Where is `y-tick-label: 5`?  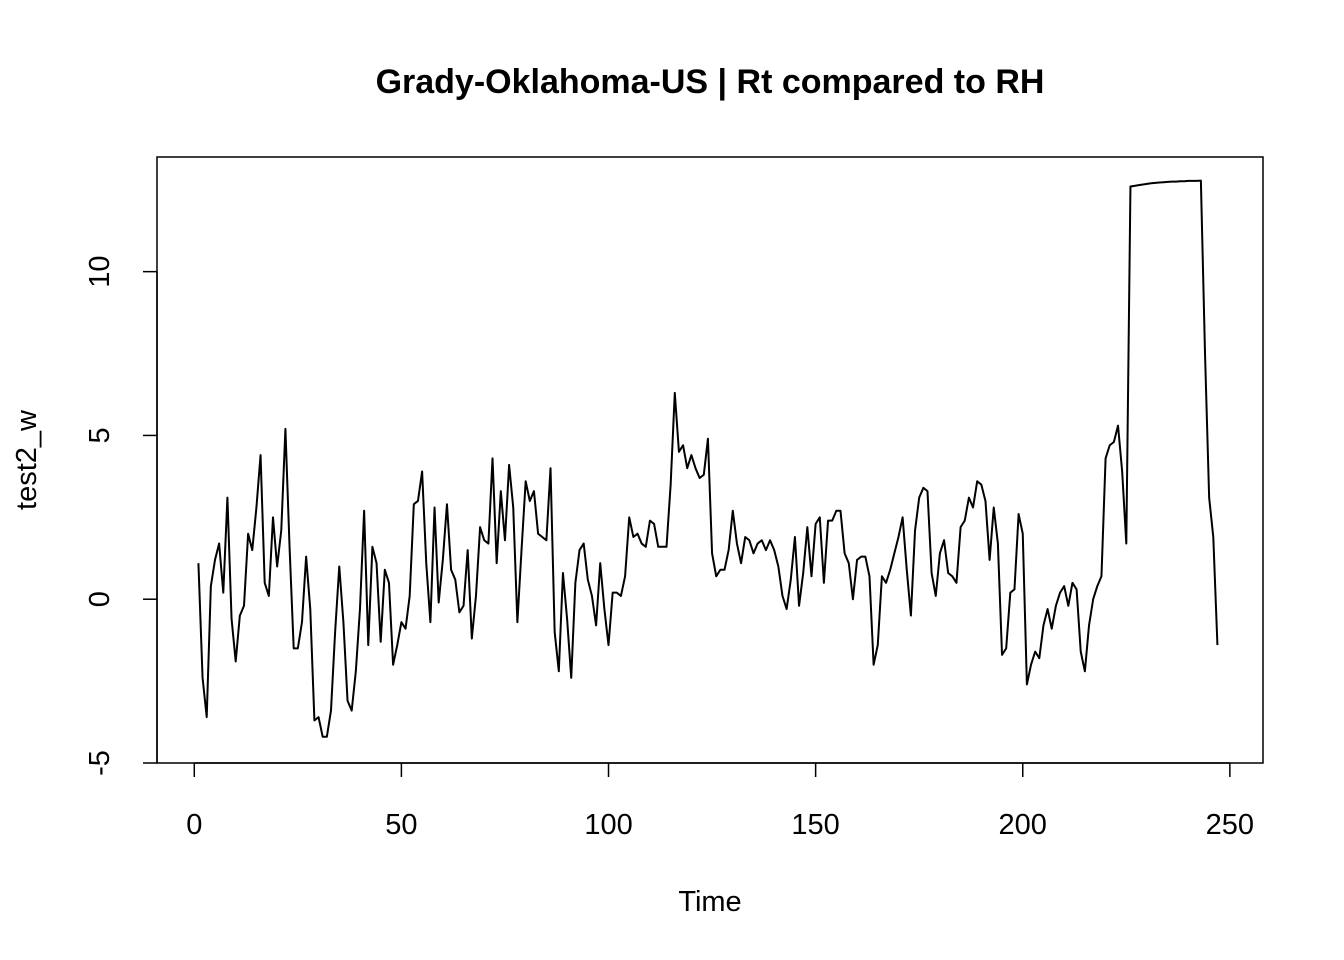 y-tick-label: 5 is located at coordinates (100, 435).